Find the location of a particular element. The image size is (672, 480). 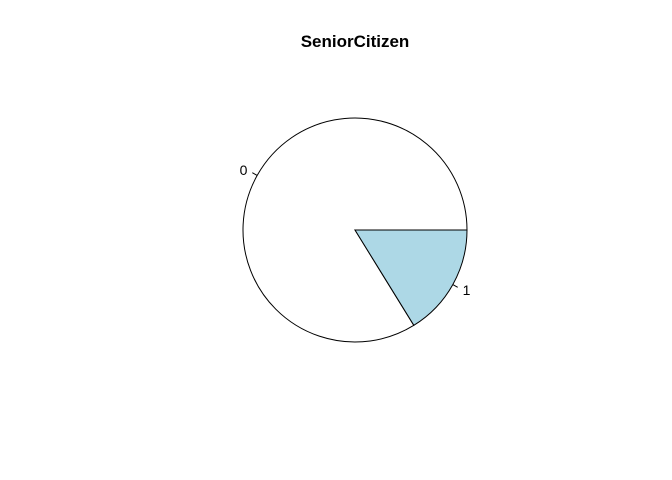

slice-label-0: 0 is located at coordinates (244, 170).